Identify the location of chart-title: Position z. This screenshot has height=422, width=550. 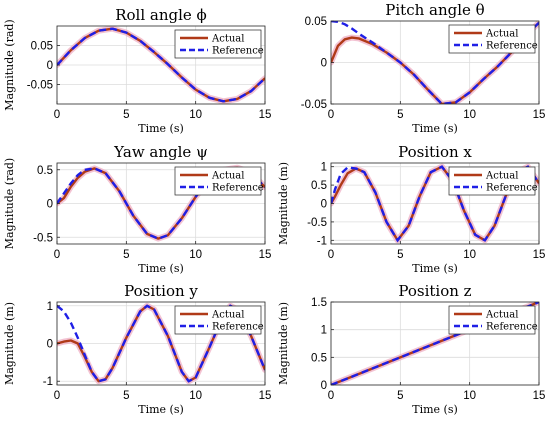
(434, 291).